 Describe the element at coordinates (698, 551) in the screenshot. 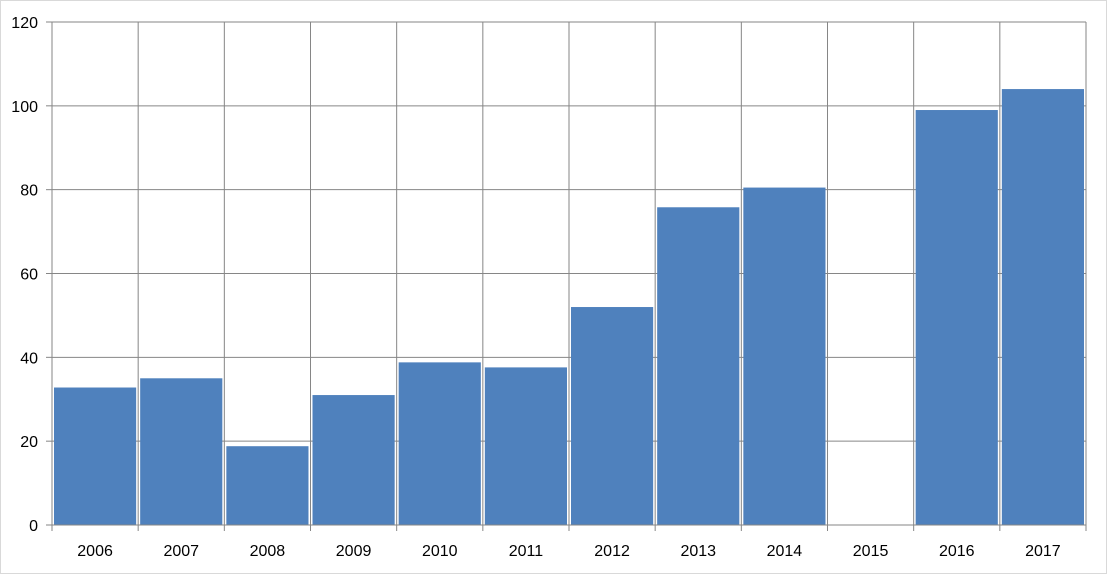

I see `x-tick-label: 2013` at that location.